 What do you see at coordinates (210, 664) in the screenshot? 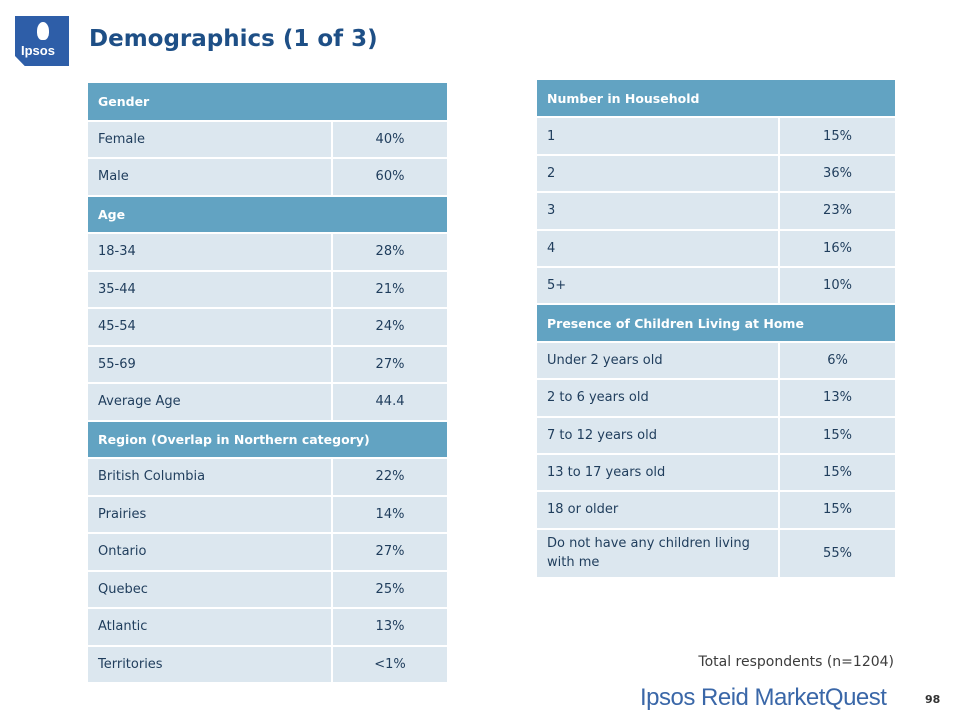
I see `row-label: Territories` at bounding box center [210, 664].